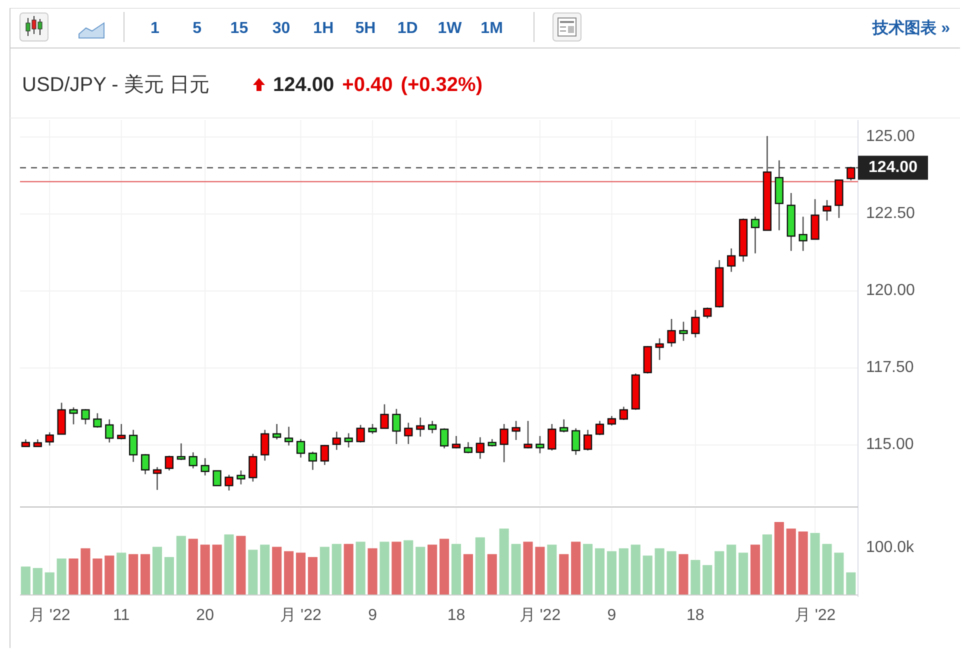 This screenshot has width=968, height=653. Describe the element at coordinates (891, 547) in the screenshot. I see `text: 100.0k` at that location.